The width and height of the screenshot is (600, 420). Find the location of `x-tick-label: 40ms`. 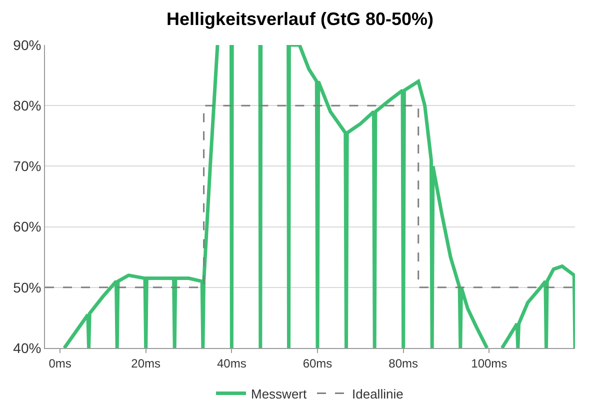

x-tick-label: 40ms is located at coordinates (231, 363).